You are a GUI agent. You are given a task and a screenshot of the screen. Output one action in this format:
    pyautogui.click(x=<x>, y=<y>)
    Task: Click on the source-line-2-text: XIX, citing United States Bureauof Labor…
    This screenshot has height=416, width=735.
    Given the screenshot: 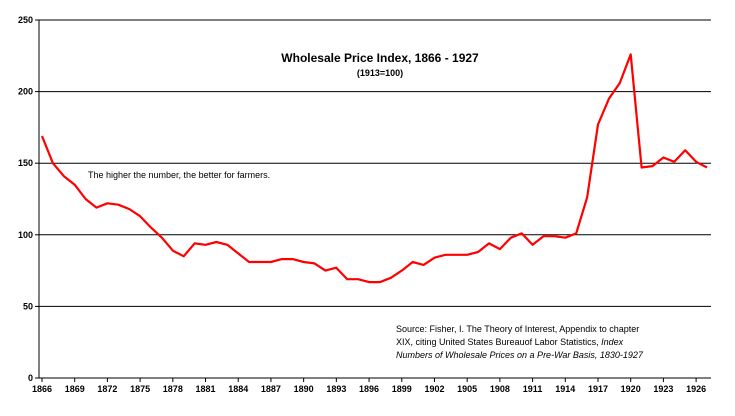 What is the action you would take?
    pyautogui.click(x=497, y=342)
    